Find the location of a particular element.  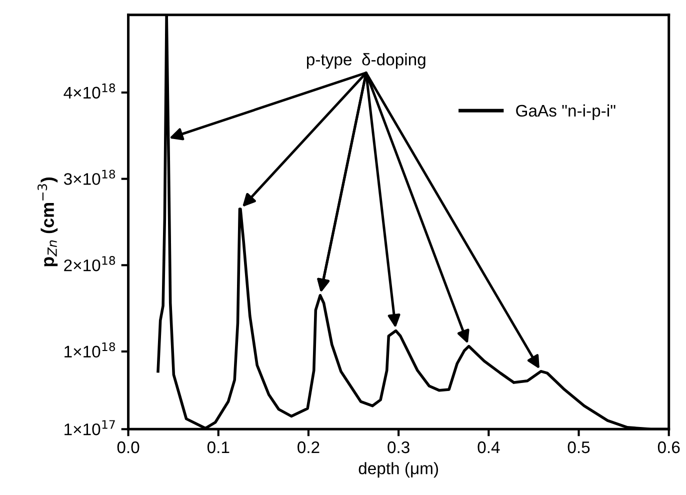

x-tick-label: 0.1 is located at coordinates (218, 447).